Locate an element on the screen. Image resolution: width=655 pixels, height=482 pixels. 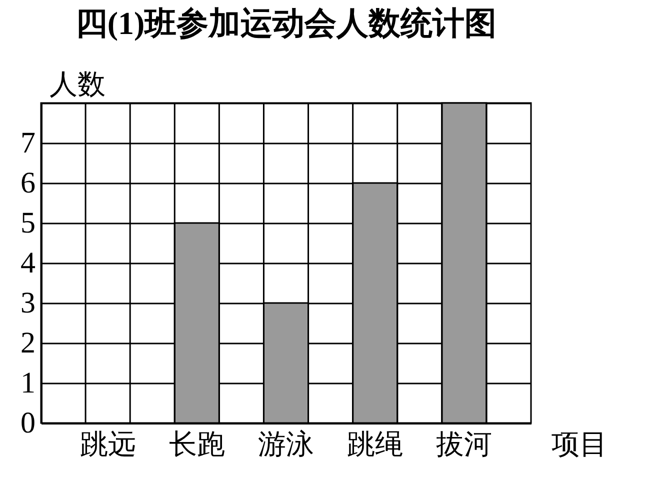
x-tick-label: 跳绳 is located at coordinates (375, 445).